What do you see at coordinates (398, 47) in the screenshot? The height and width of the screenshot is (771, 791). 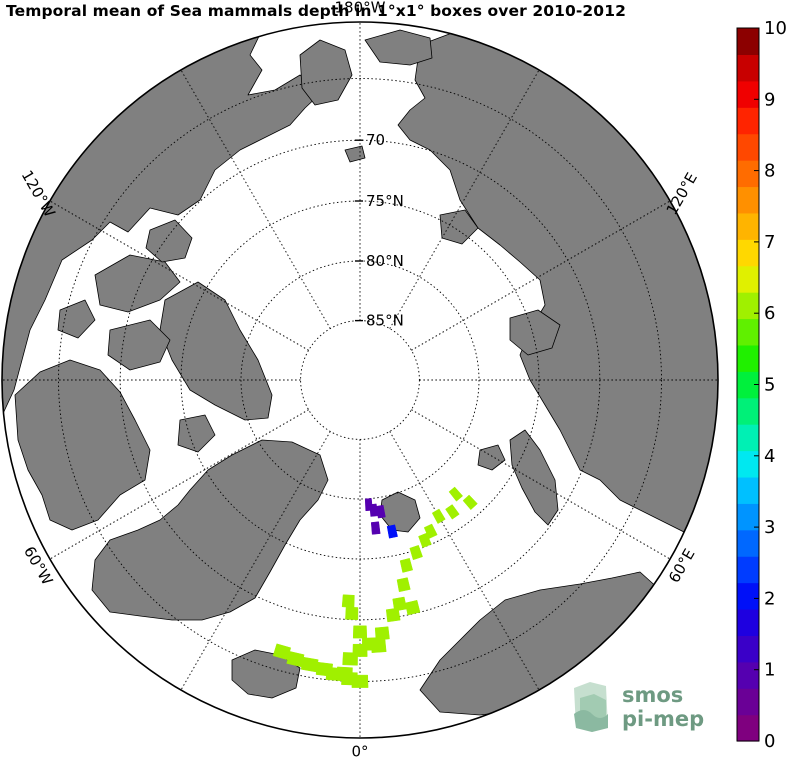 I see `land-chukotka` at bounding box center [398, 47].